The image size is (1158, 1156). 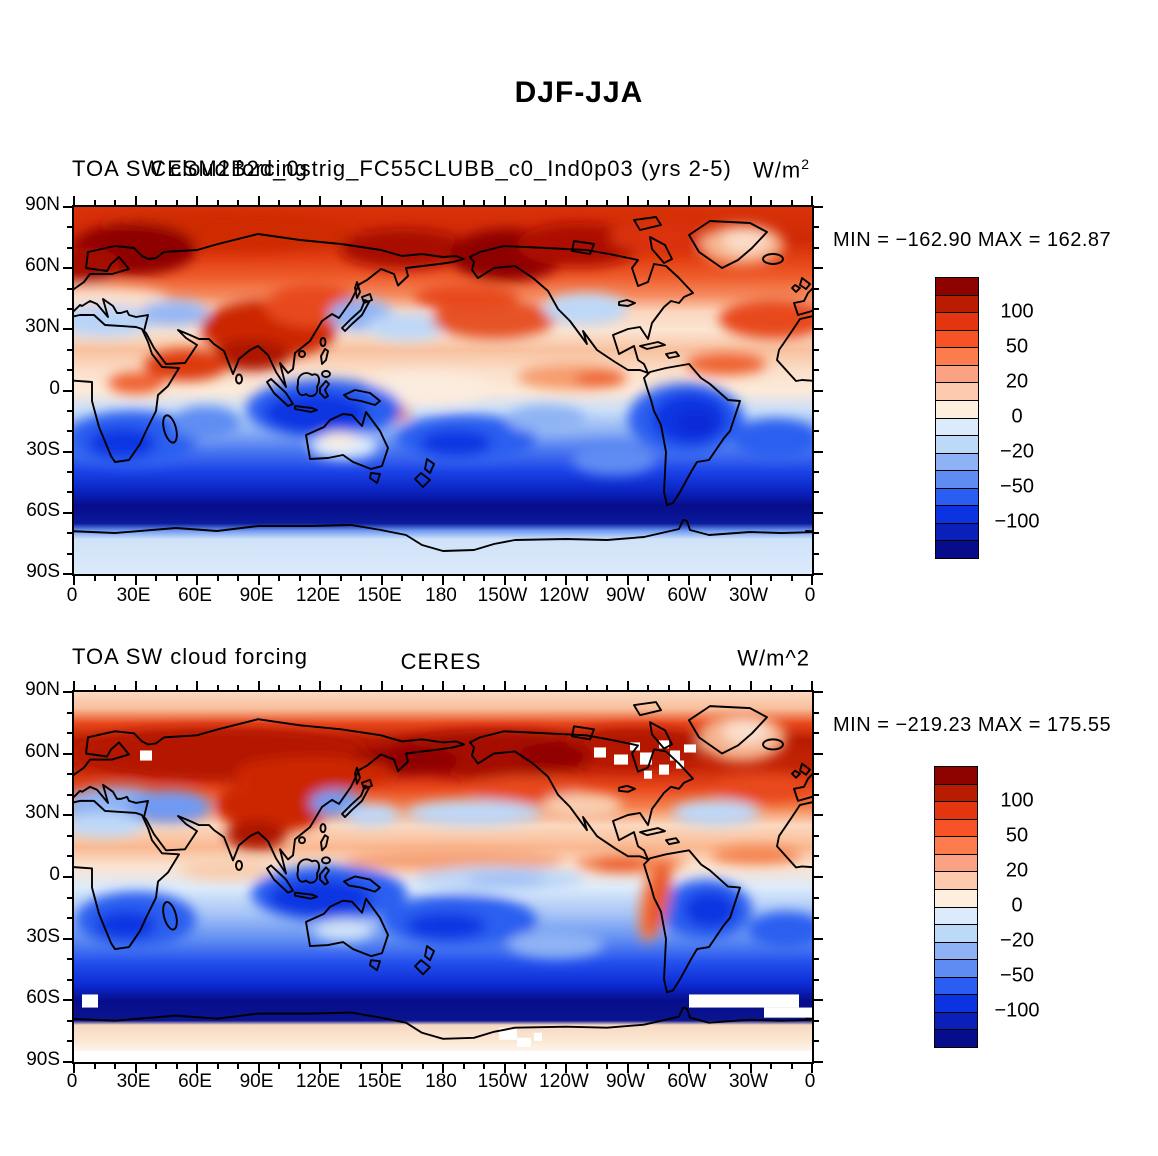 I want to click on panel1-colorbar-labels: 100 50 20 0 −20 −50 −100, so click(x=1017, y=417).